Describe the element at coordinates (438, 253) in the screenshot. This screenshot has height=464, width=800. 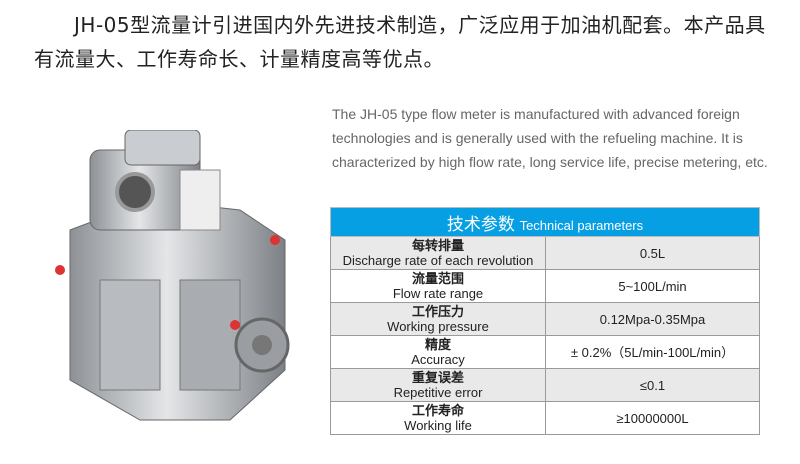
I see `parameter-name: 每转排量 Discharge rate of each revolution` at that location.